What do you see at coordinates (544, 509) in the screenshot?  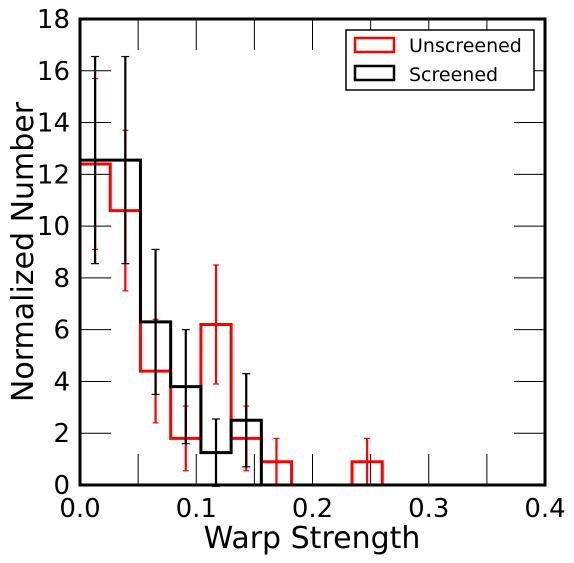 I see `x-tick-label: 0.4` at bounding box center [544, 509].